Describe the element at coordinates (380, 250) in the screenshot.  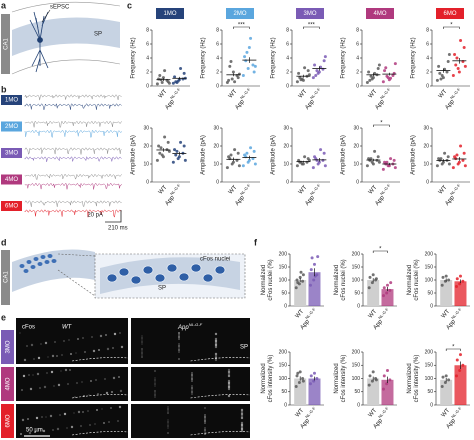
I see `significance: *` at that location.